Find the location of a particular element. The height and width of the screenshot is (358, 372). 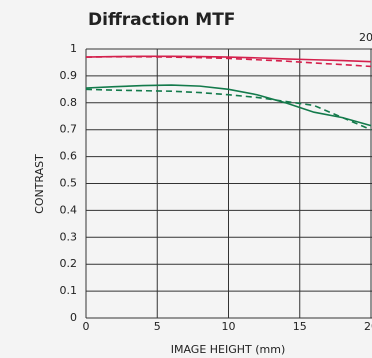

y-tick-label: 0.1 is located at coordinates (69, 290).